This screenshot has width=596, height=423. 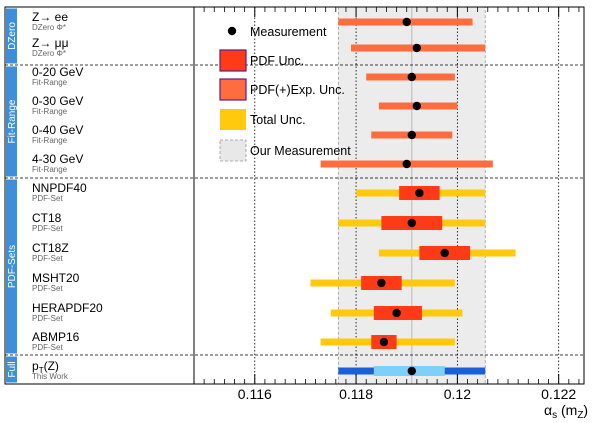 What do you see at coordinates (45, 367) in the screenshot?
I see `row-label-12: pT(Z)` at bounding box center [45, 367].